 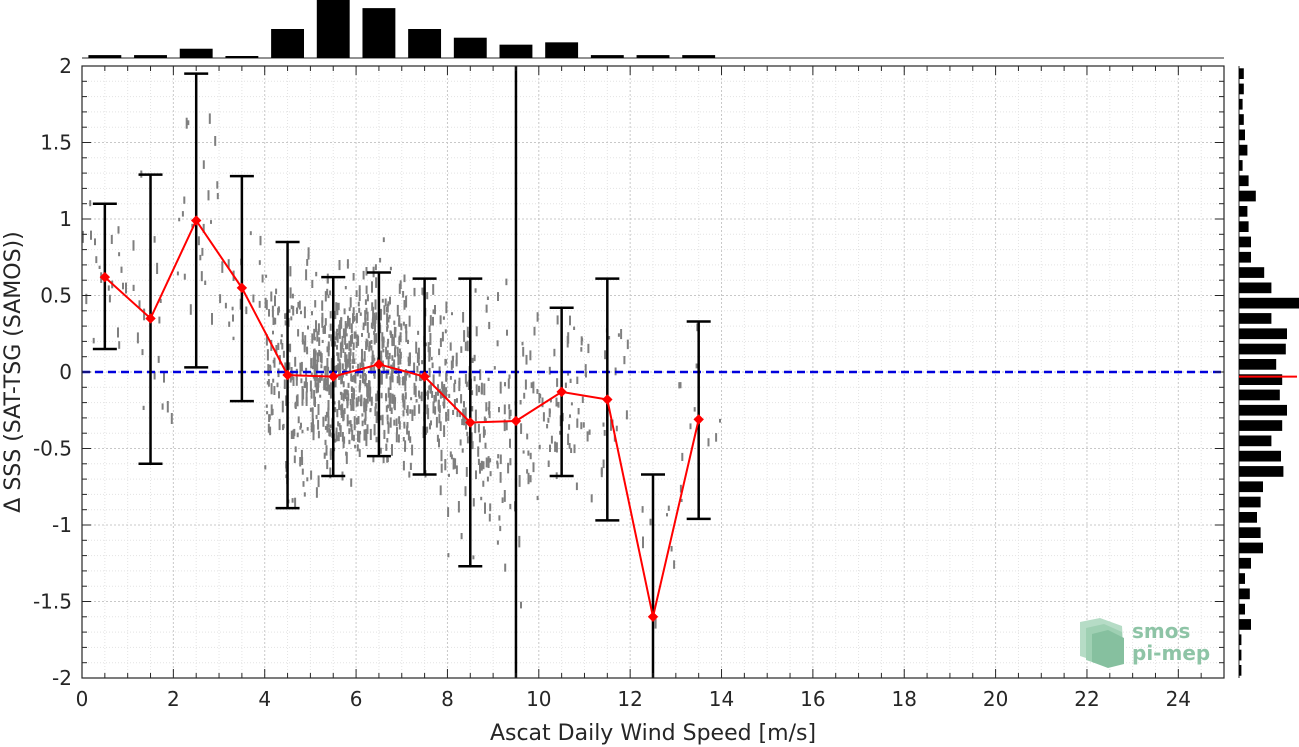 I want to click on y-tick-label: 0, so click(x=65, y=372).